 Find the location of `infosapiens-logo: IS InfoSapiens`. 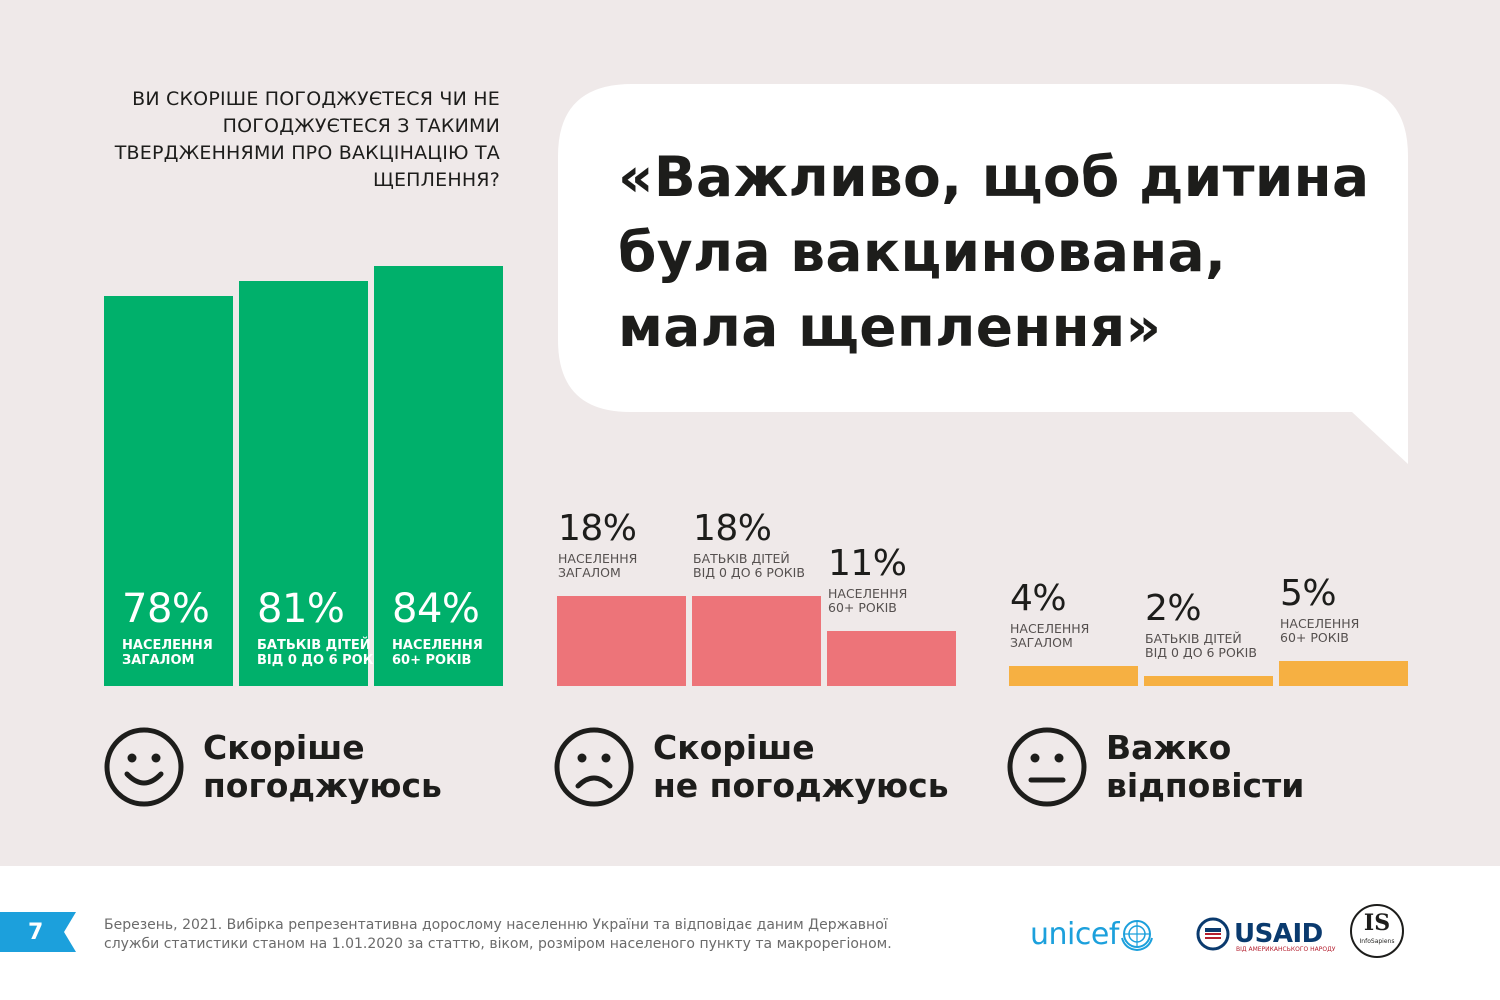

infosapiens-logo: IS InfoSapiens is located at coordinates (1377, 931).